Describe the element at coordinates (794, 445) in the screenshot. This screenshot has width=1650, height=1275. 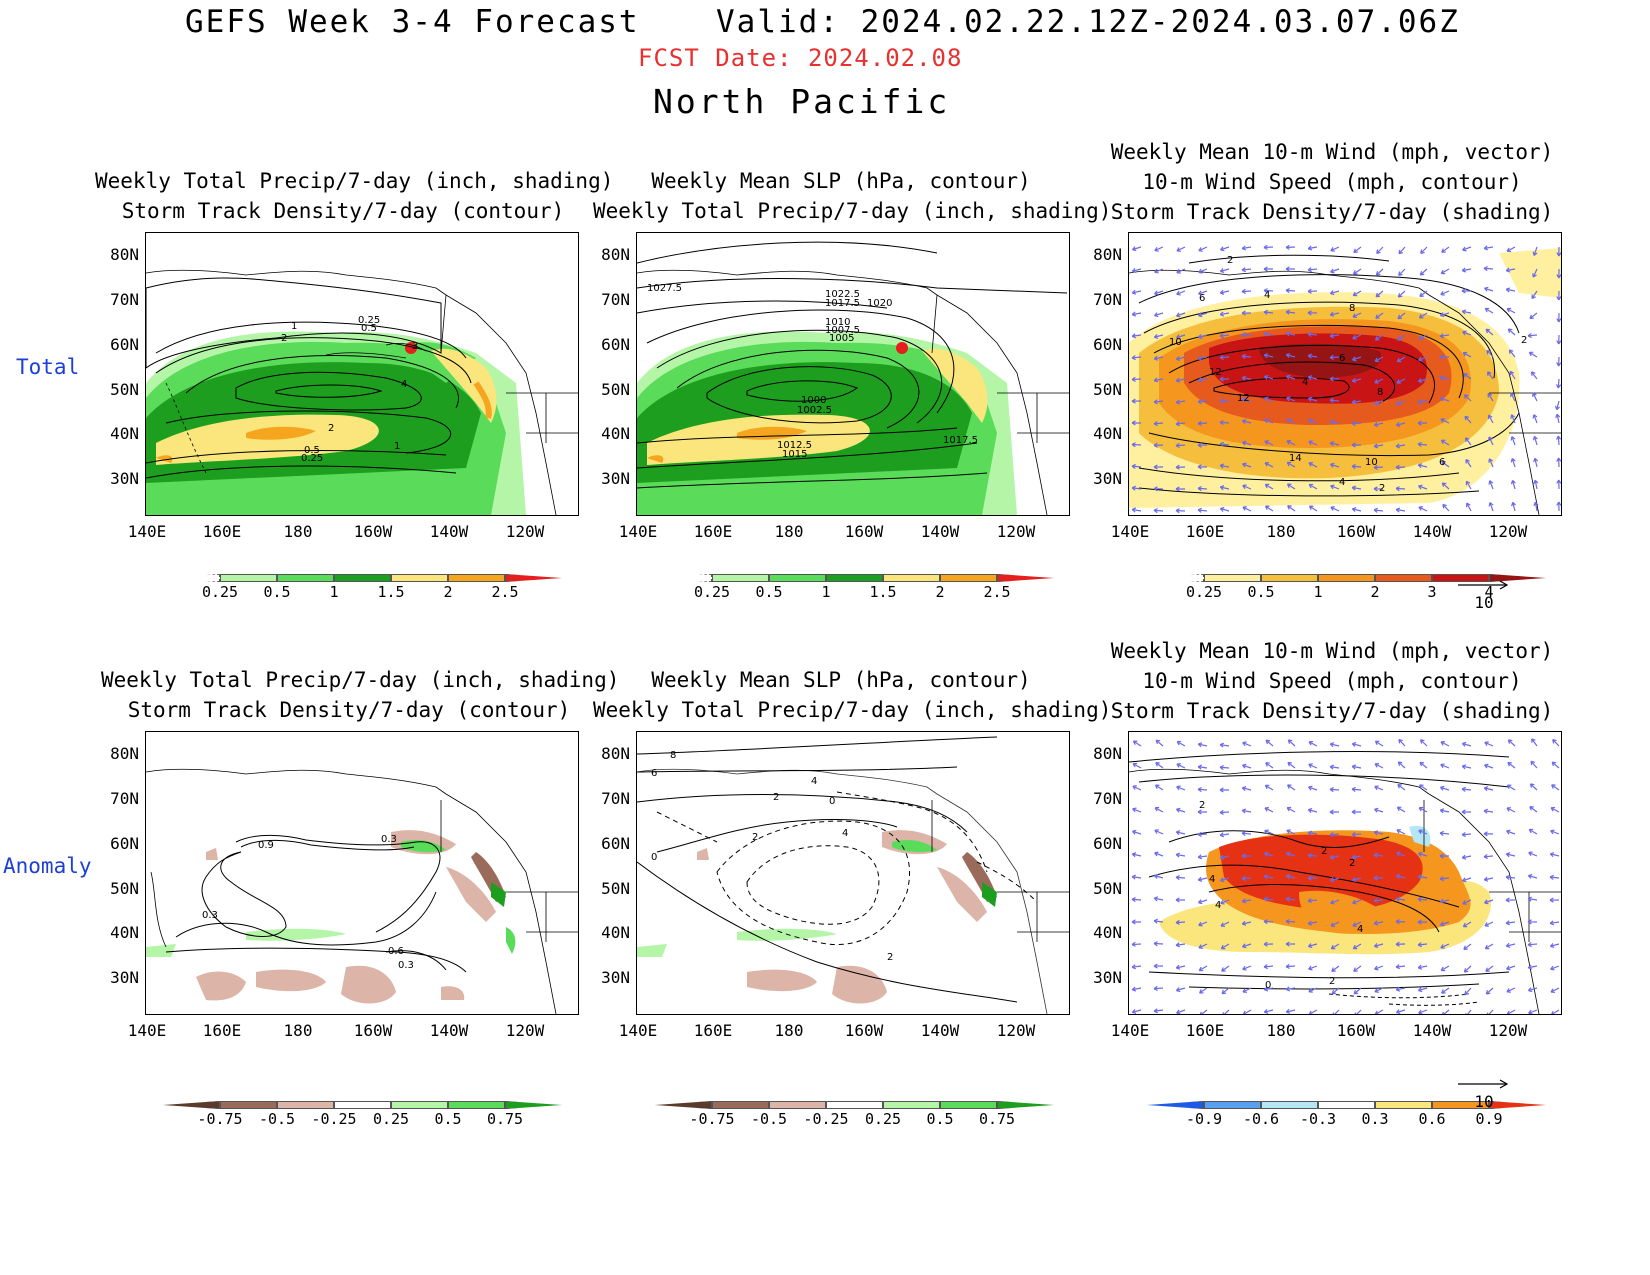
I see `contour-label: 1012.5` at that location.